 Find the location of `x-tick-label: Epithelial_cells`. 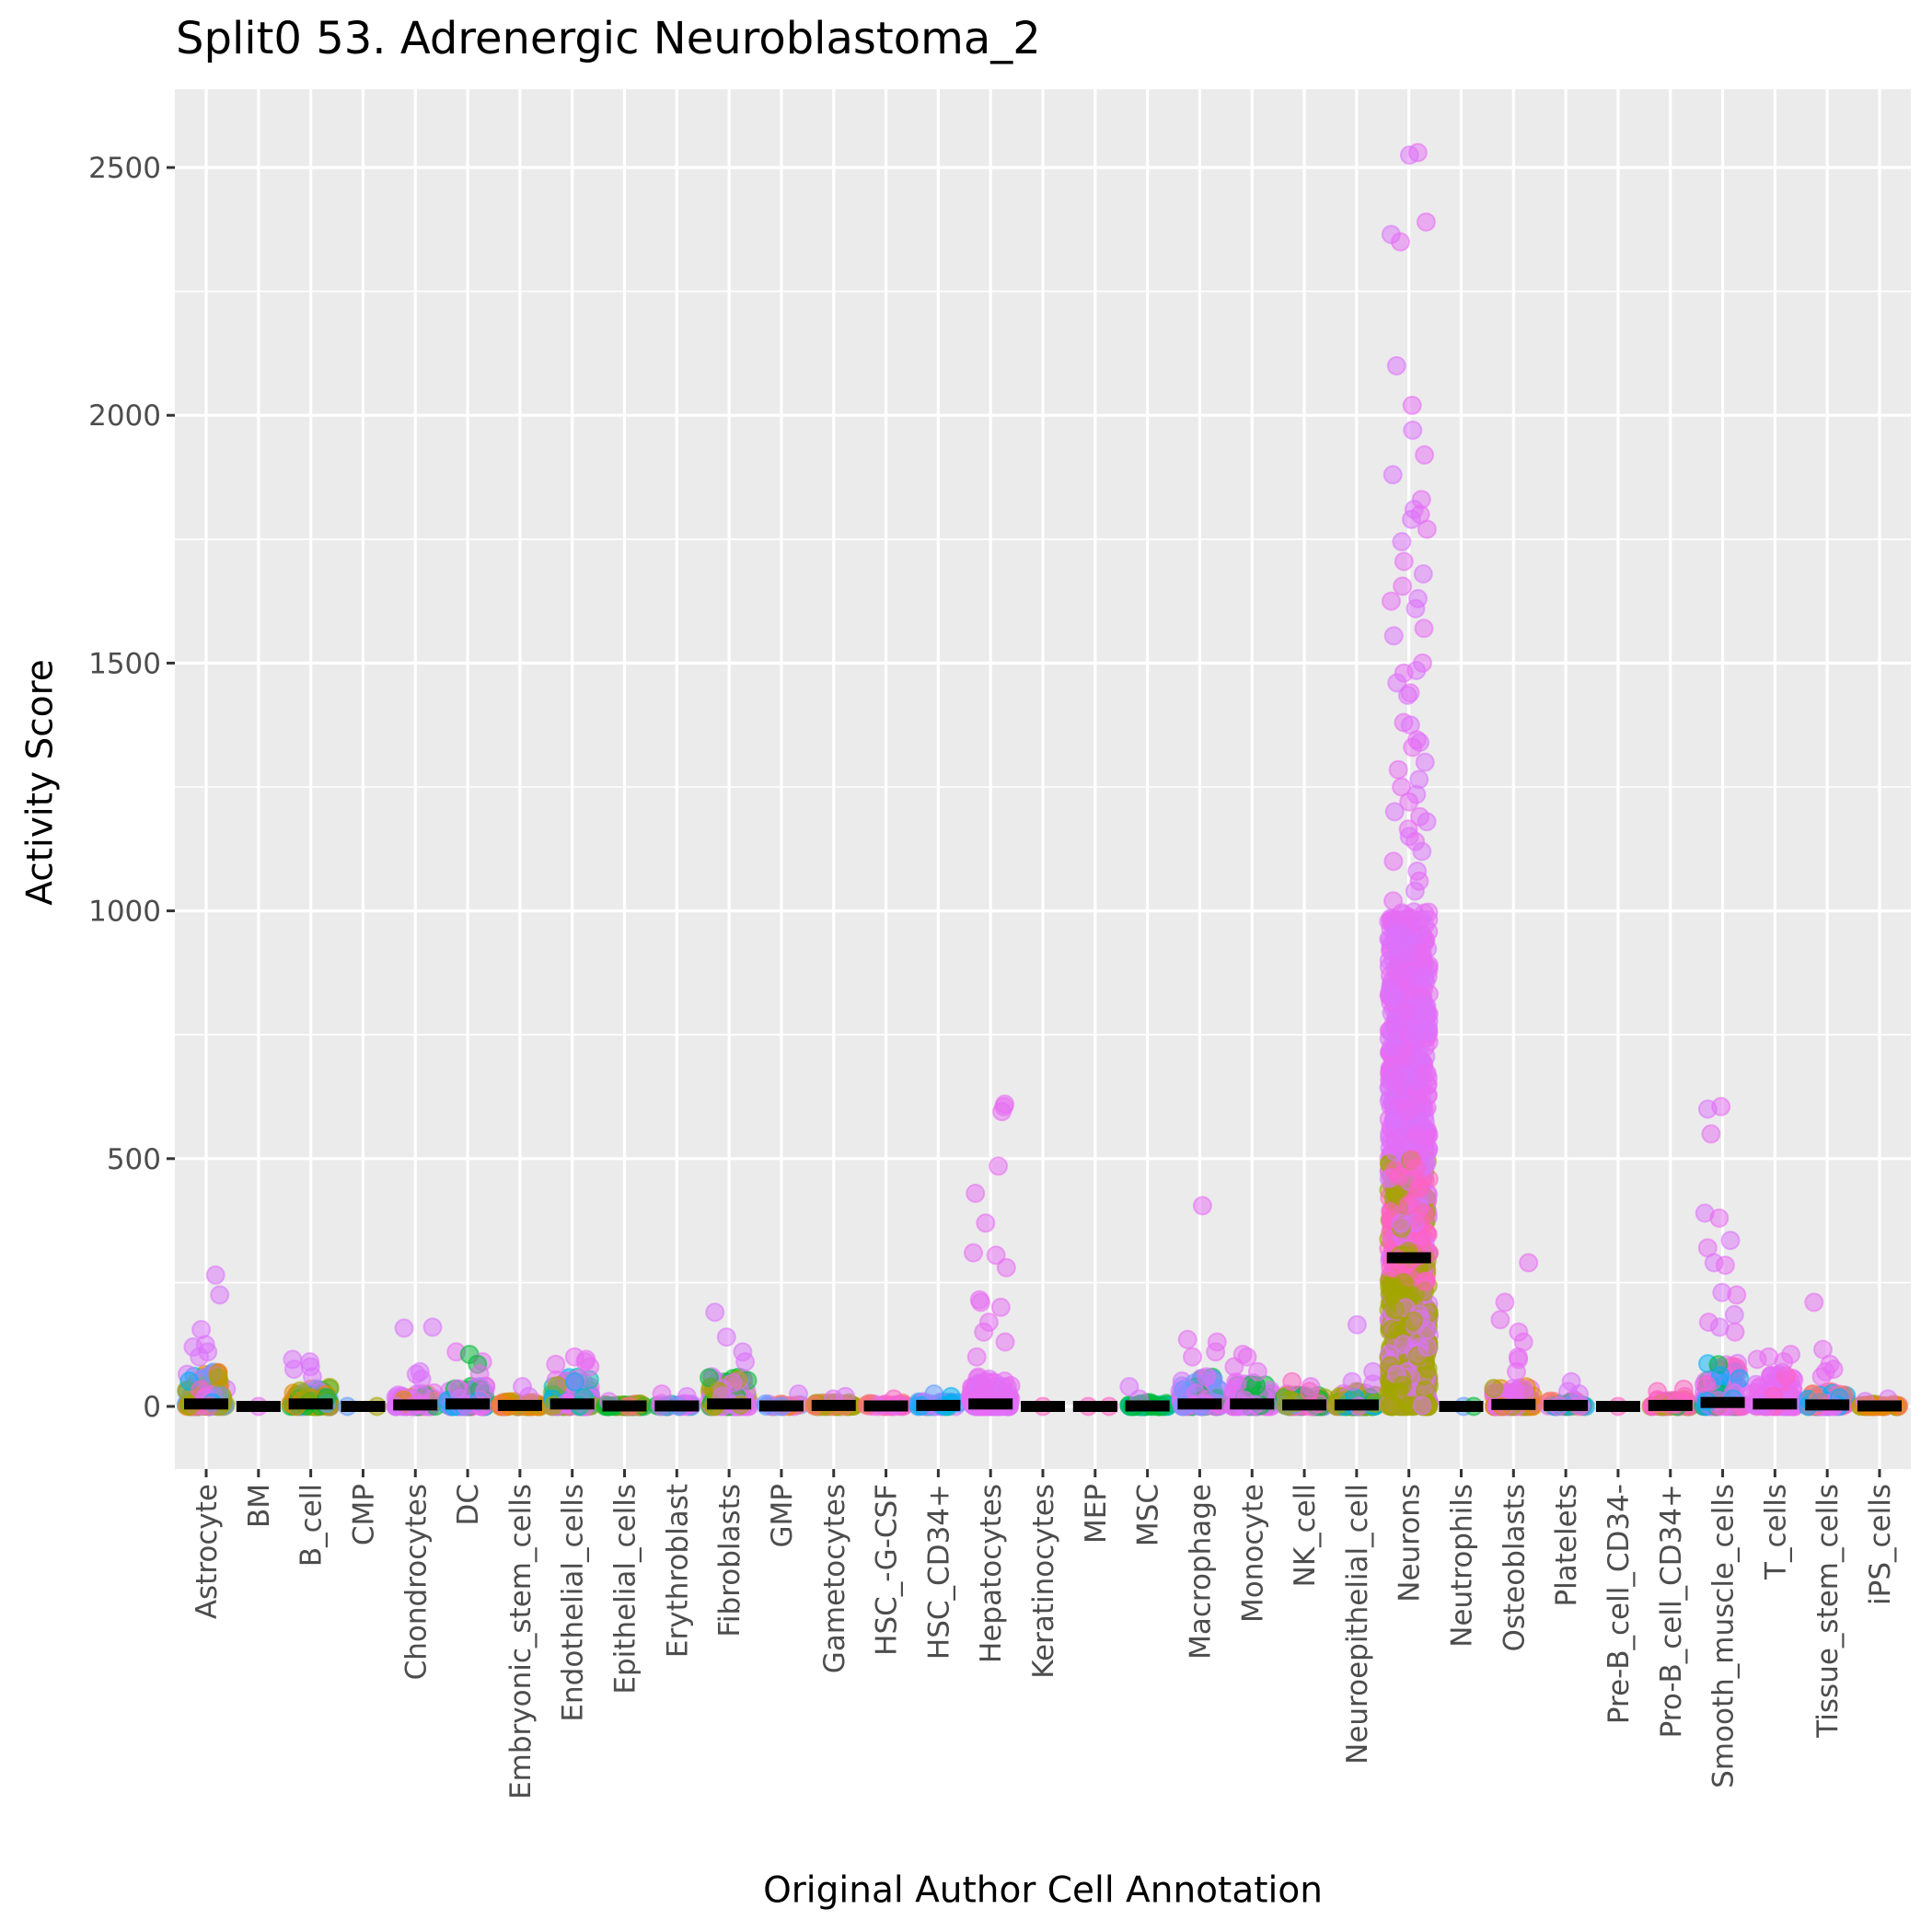

x-tick-label: Epithelial_cells is located at coordinates (626, 1589).